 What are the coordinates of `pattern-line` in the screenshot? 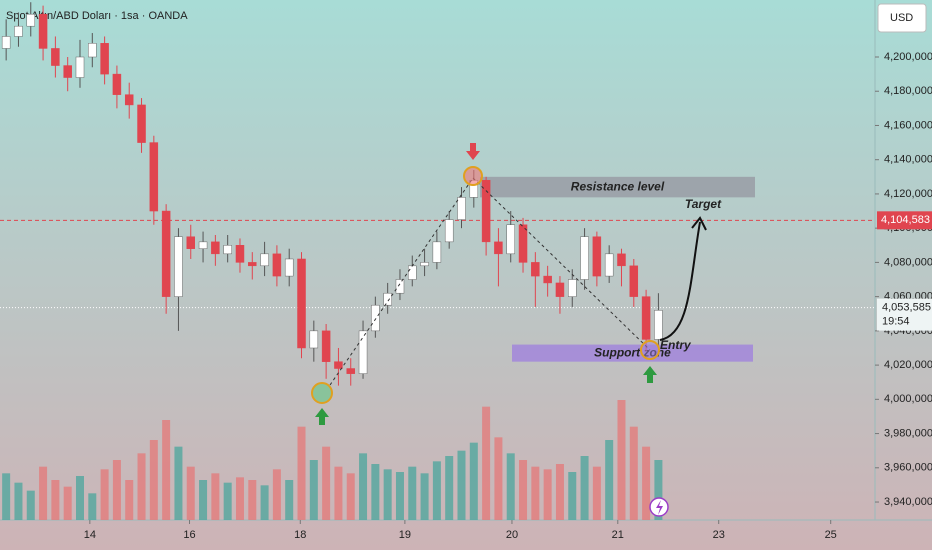 It's located at (561, 264).